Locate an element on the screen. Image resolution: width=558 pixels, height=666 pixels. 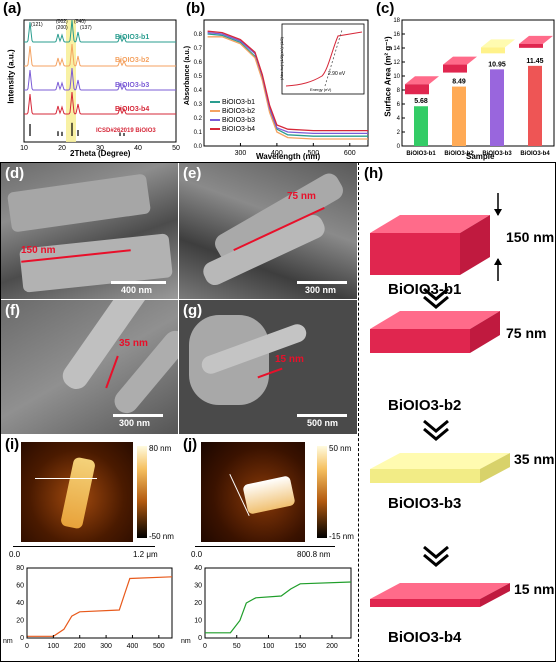
y-axis-label: Surface Area (m² g⁻¹) is located at coordinates (388, 76).